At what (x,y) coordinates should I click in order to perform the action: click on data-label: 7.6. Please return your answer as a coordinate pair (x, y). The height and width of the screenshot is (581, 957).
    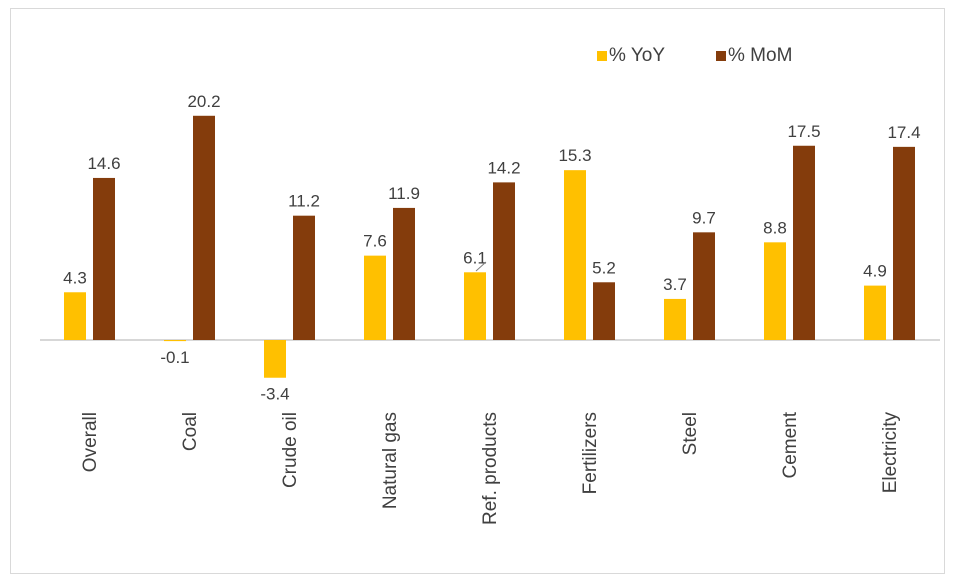
    Looking at the image, I should click on (375, 241).